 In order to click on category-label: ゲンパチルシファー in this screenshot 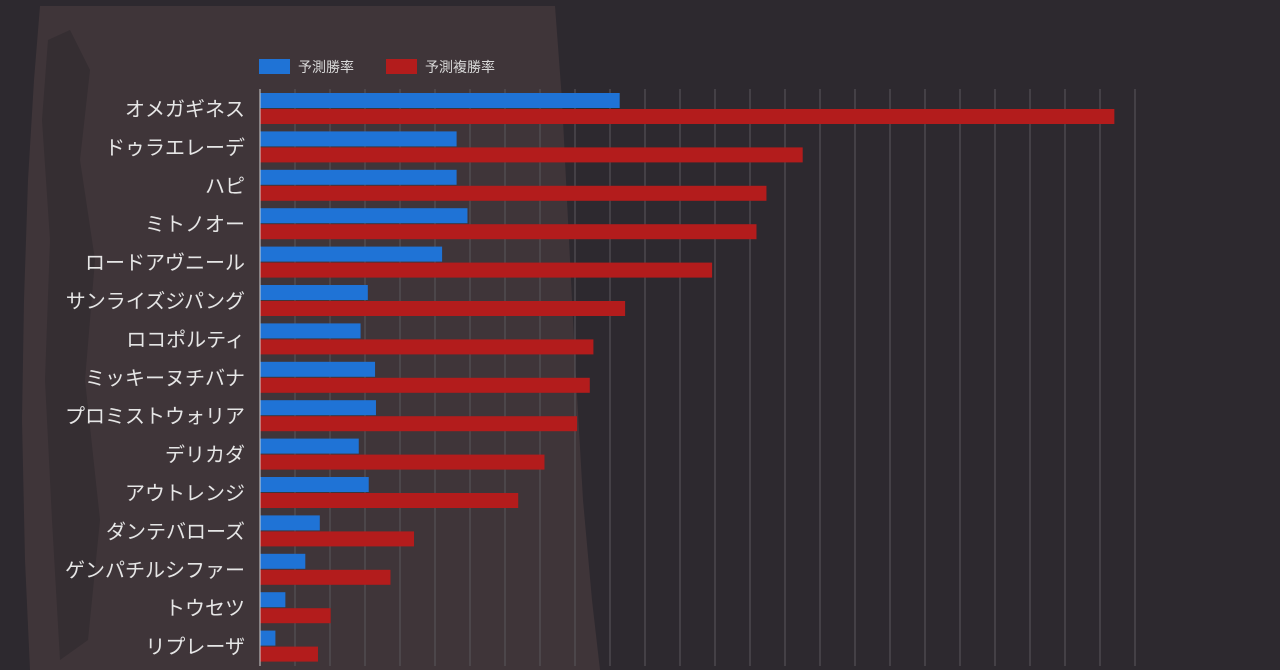, I will do `click(155, 570)`.